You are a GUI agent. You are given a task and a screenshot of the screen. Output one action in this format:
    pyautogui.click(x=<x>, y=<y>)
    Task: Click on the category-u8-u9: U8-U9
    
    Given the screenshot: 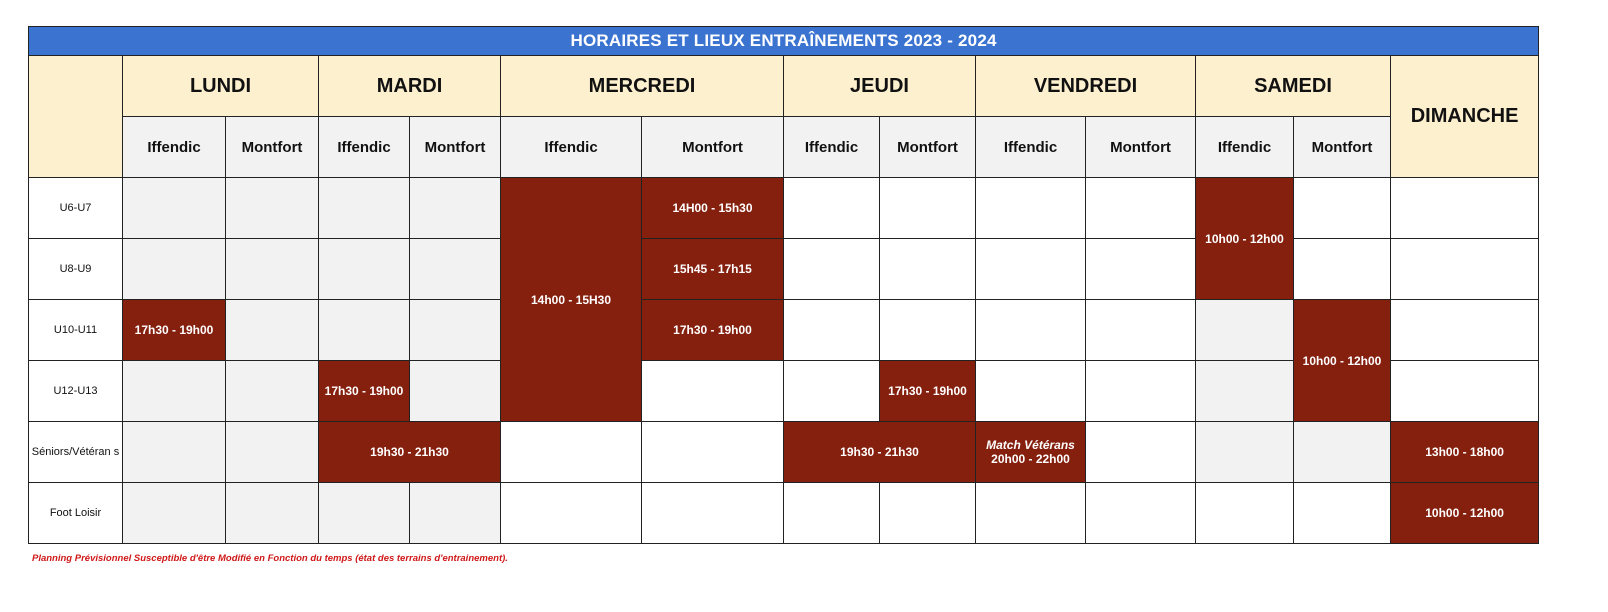 What is the action you would take?
    pyautogui.click(x=75, y=269)
    